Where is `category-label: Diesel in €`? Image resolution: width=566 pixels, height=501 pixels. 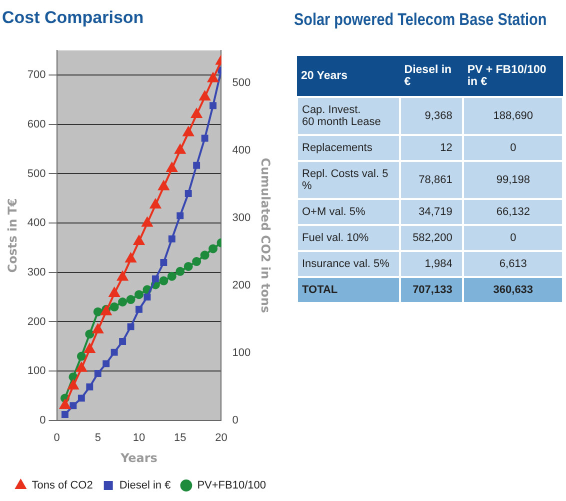
category-label: Diesel in € is located at coordinates (432, 76).